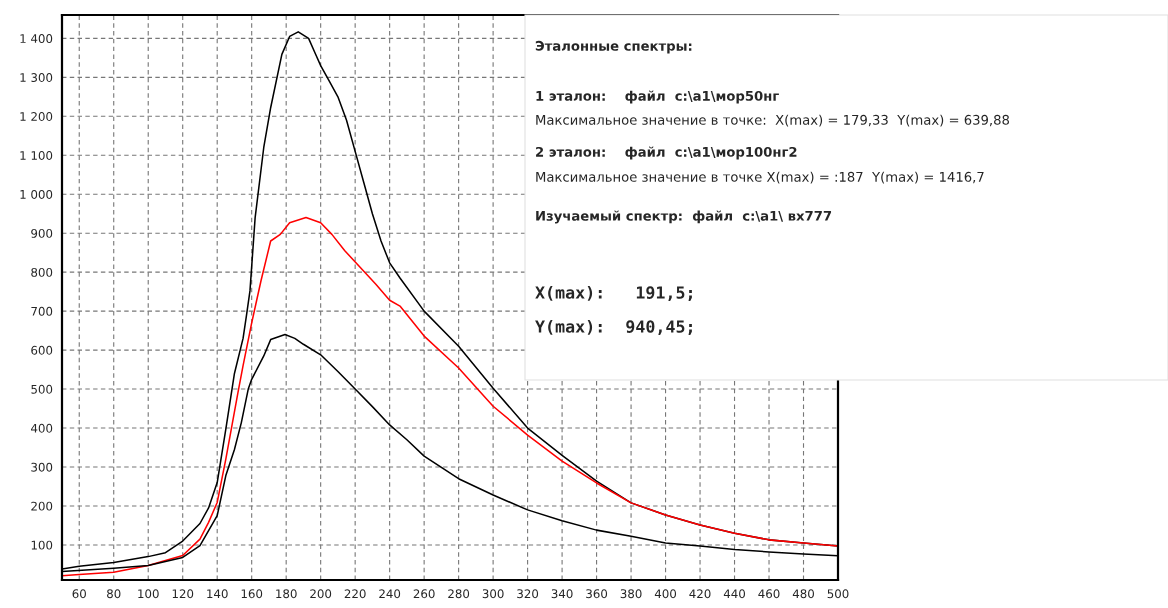 The width and height of the screenshot is (1168, 608). Describe the element at coordinates (684, 217) in the screenshot. I see `annotation: Изучаемый спектр: файл c:\a1\ вх777` at that location.